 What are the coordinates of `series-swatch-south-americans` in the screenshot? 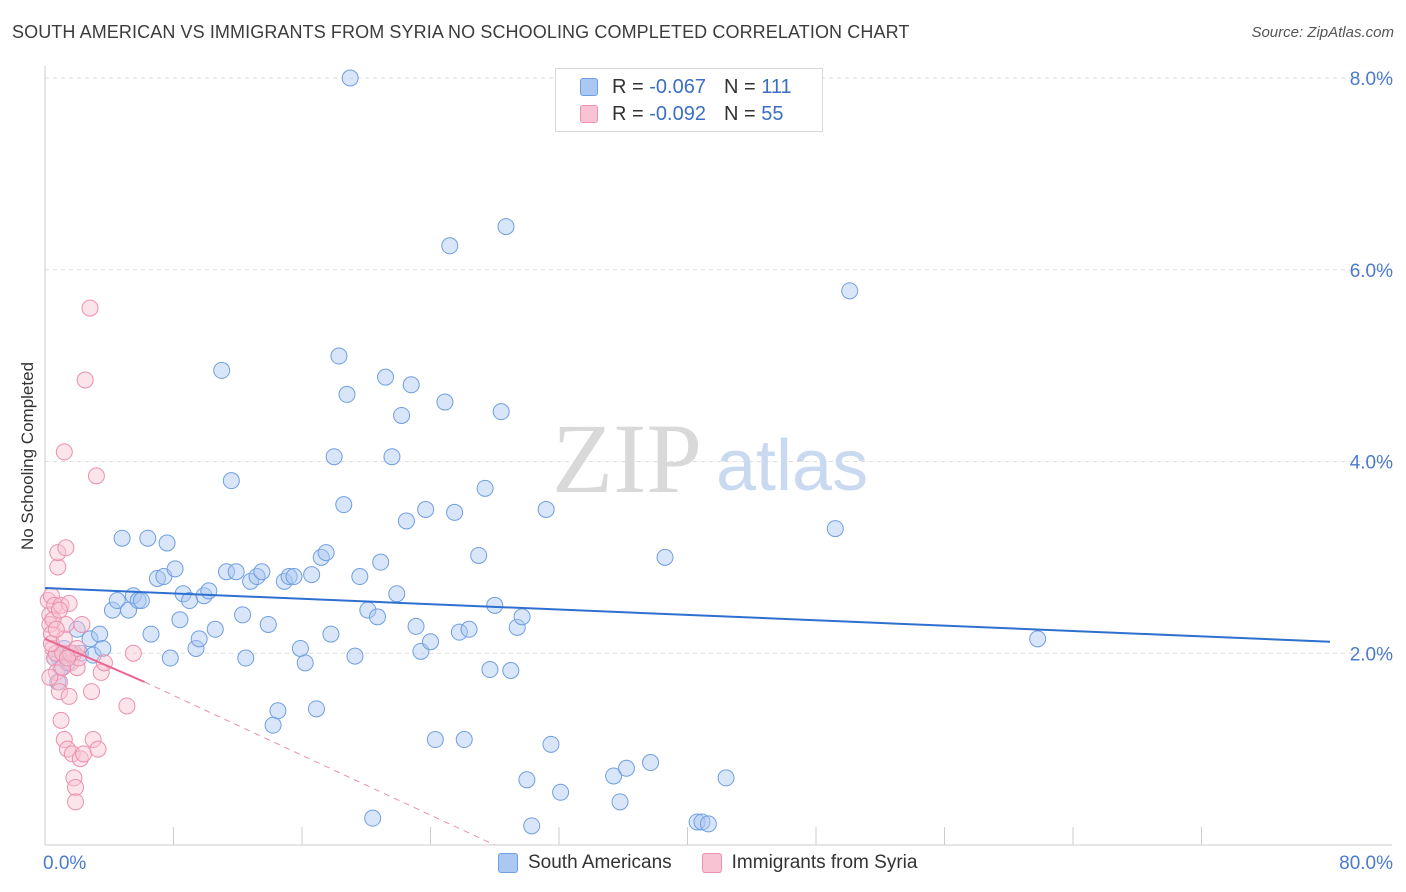 It's located at (508, 863).